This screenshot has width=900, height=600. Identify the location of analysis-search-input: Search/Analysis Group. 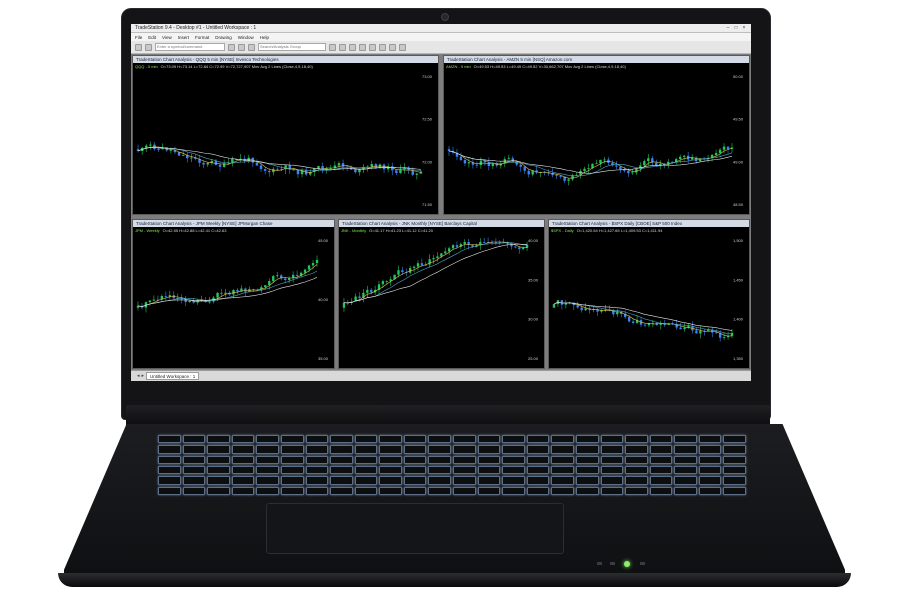
(292, 47).